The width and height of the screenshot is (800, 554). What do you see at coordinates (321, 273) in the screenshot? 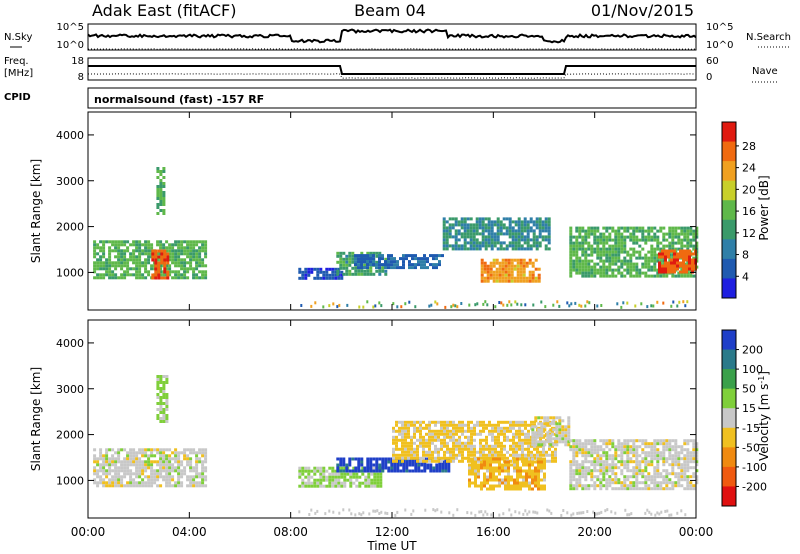
I see `data-region` at bounding box center [321, 273].